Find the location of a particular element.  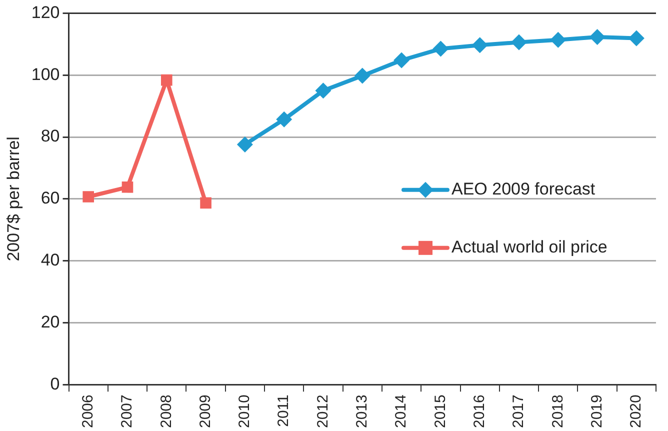

y-tick-label: 100 is located at coordinates (45, 74).